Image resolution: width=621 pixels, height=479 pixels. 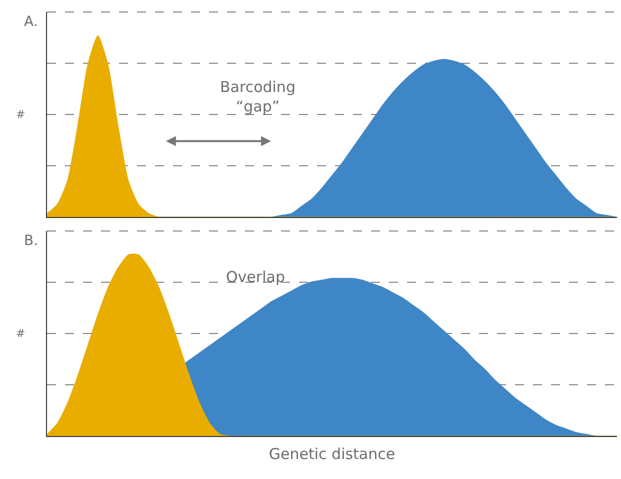 What do you see at coordinates (31, 22) in the screenshot?
I see `chart-title: A.` at bounding box center [31, 22].